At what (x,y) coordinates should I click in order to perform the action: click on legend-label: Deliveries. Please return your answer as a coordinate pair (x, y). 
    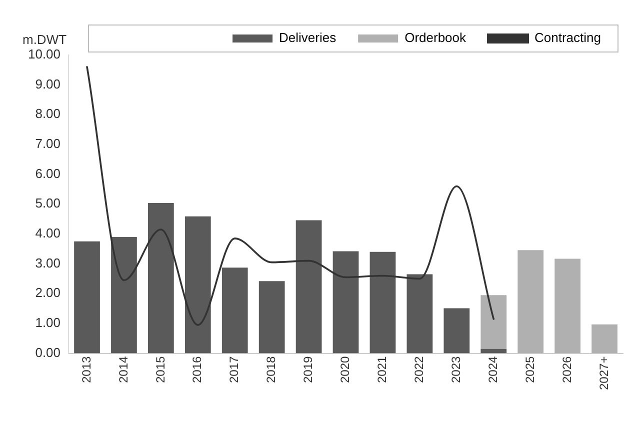
    Looking at the image, I should click on (308, 38).